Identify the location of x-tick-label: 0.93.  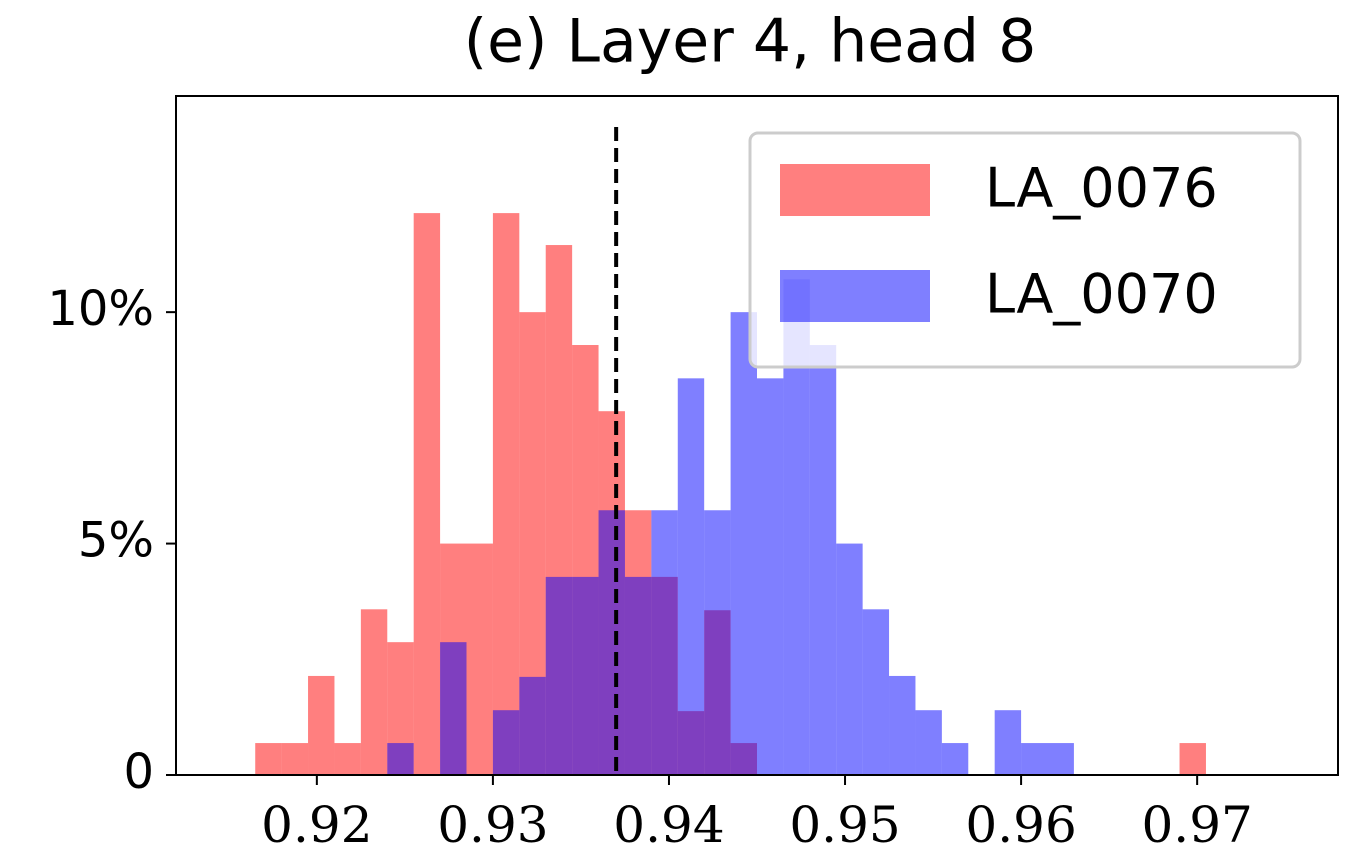
(492, 825).